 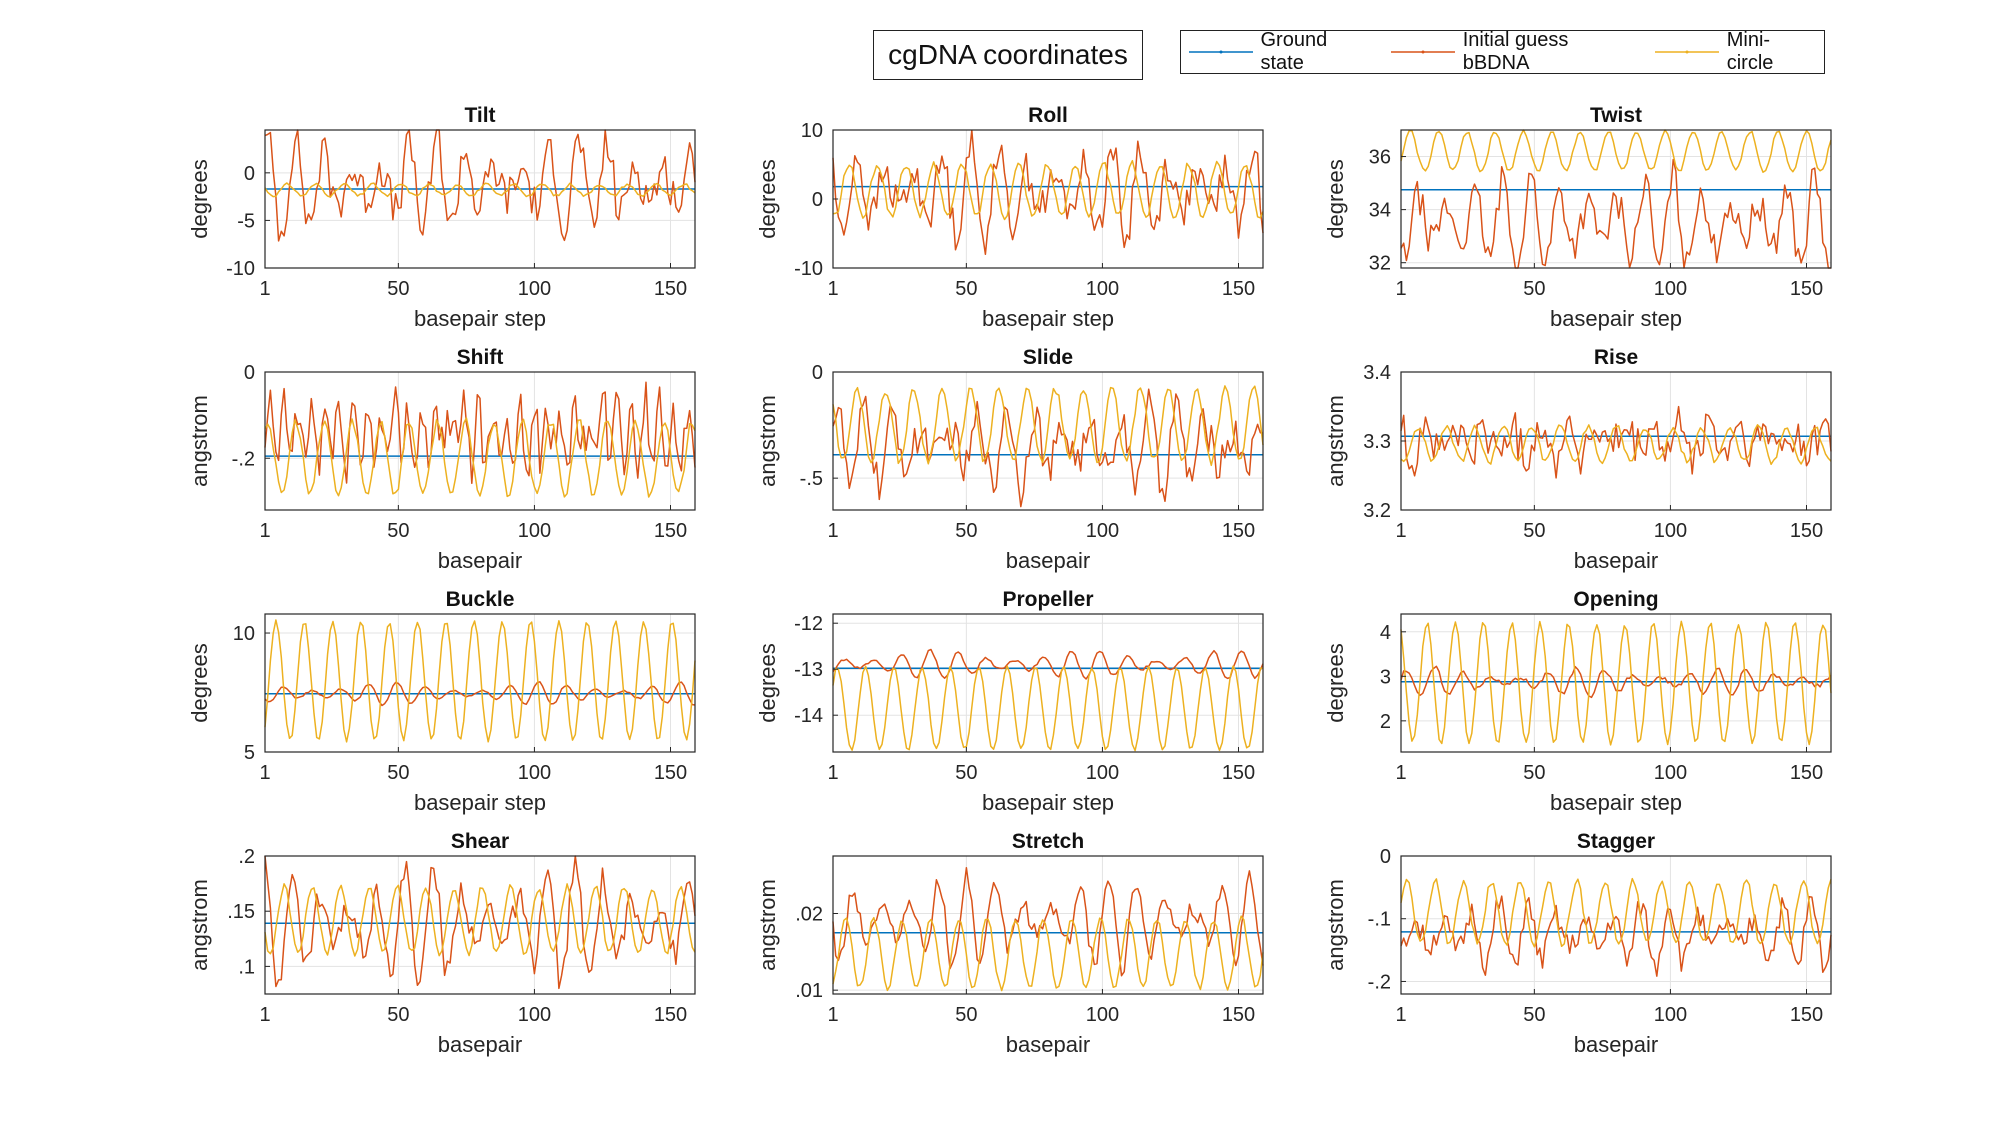 I want to click on subplot-title: Slide, so click(x=1048, y=357).